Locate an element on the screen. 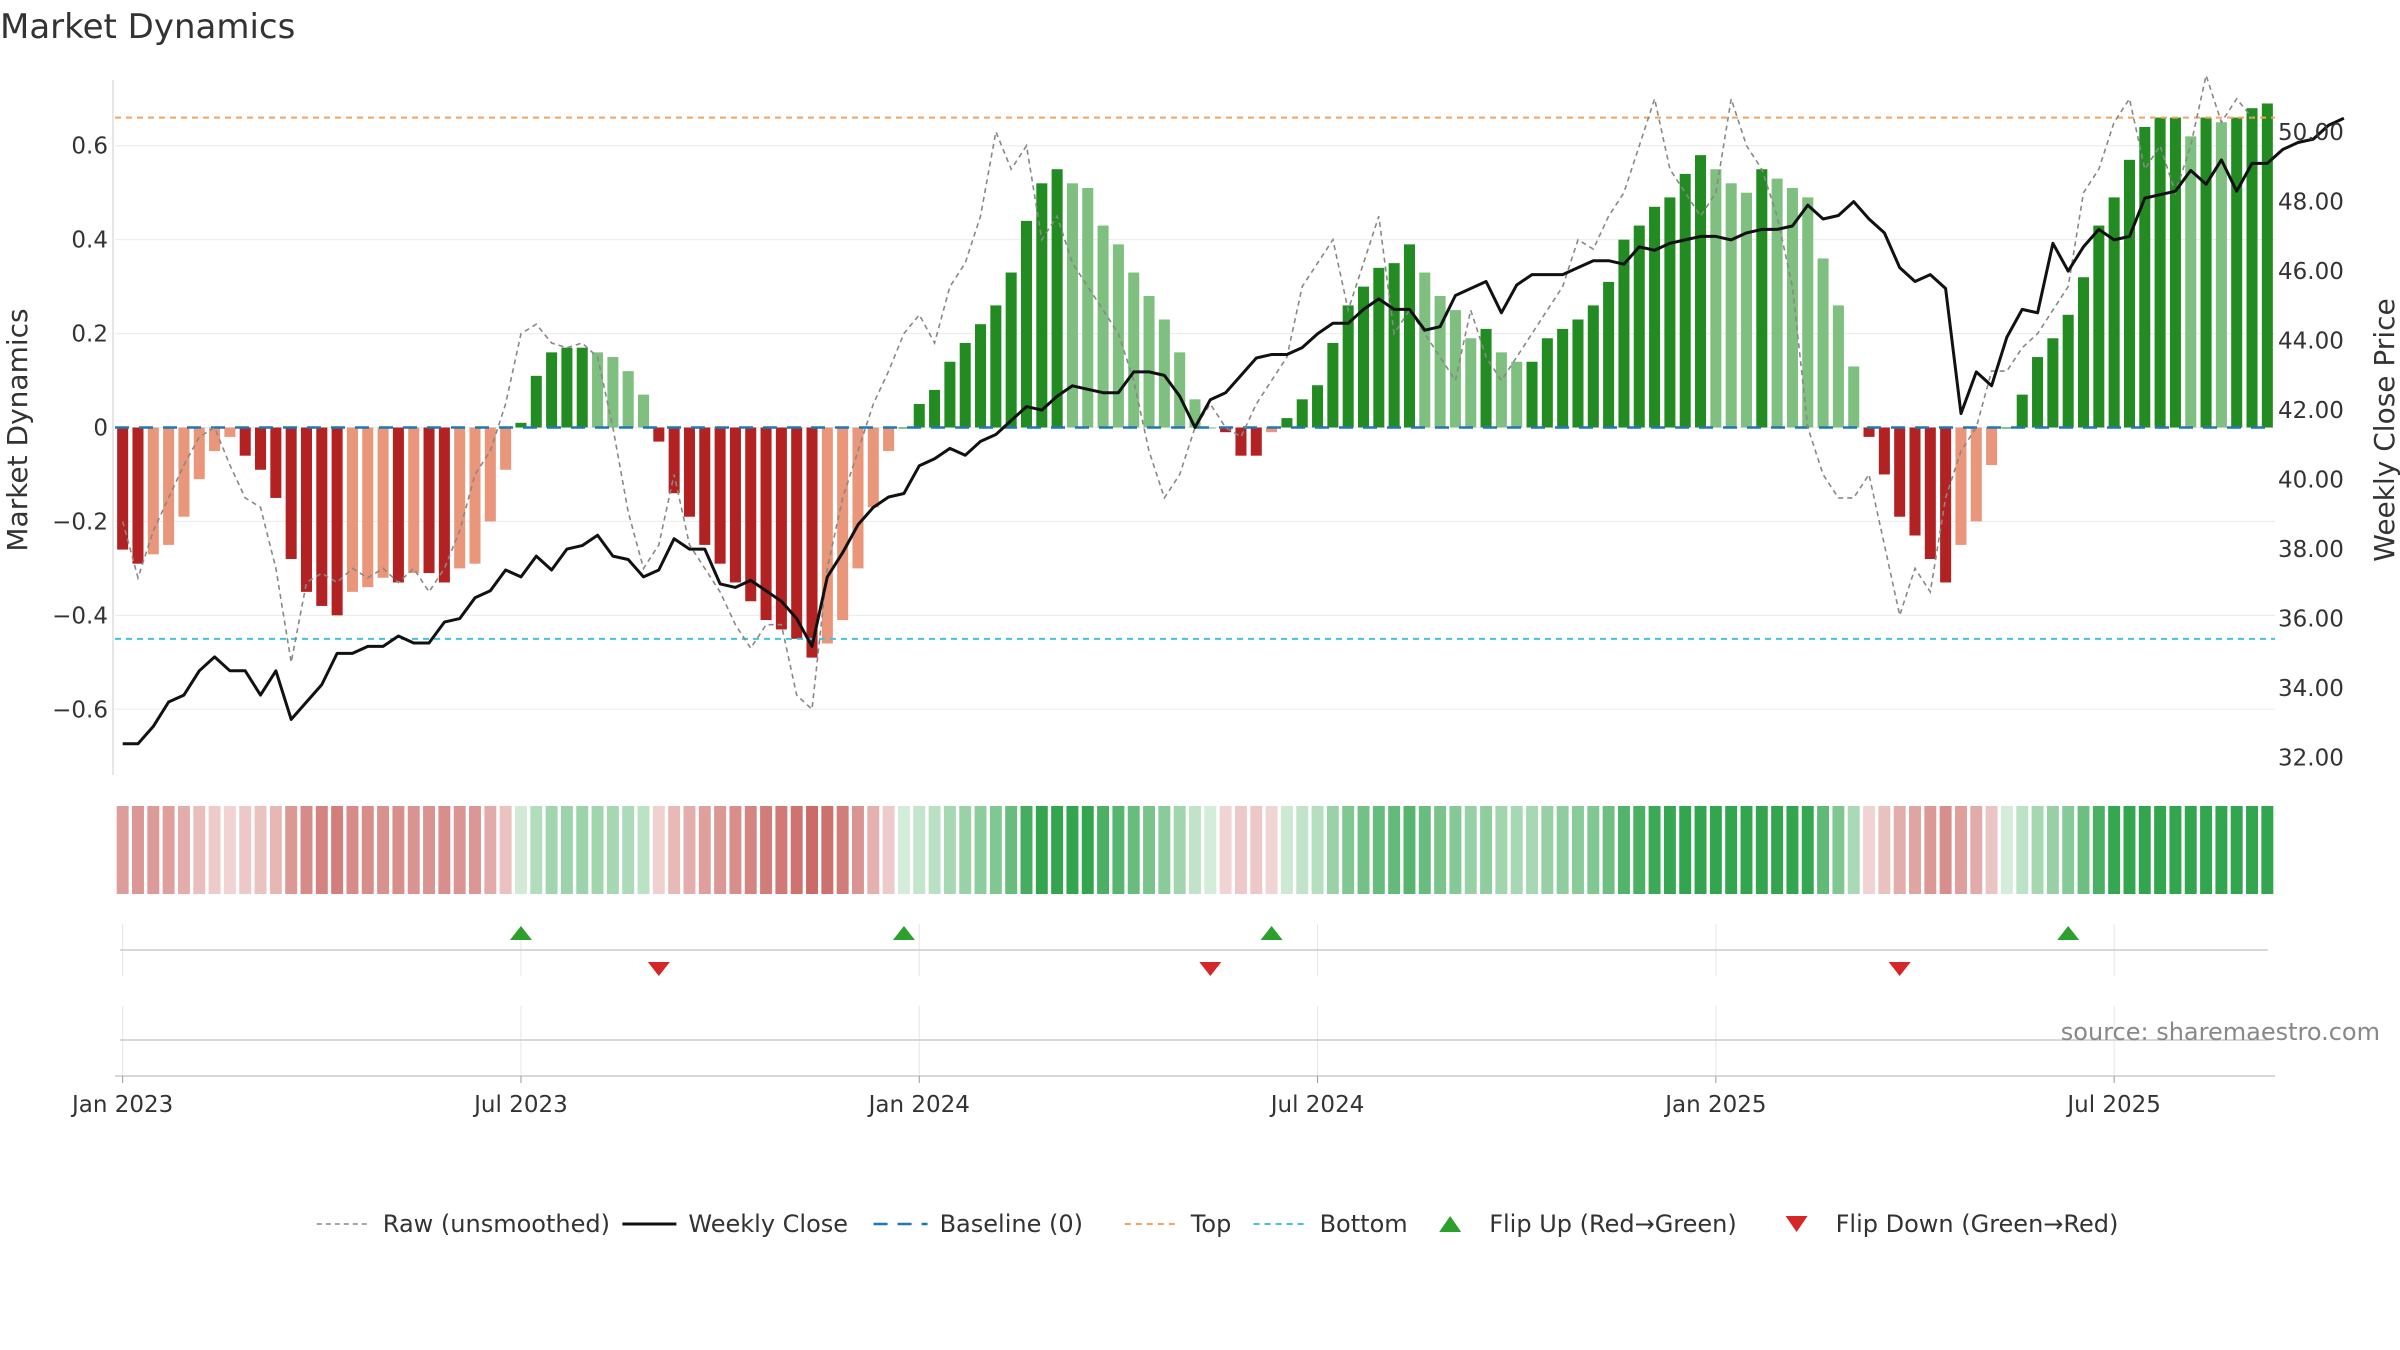  flip-down-marker is located at coordinates (1899, 969).